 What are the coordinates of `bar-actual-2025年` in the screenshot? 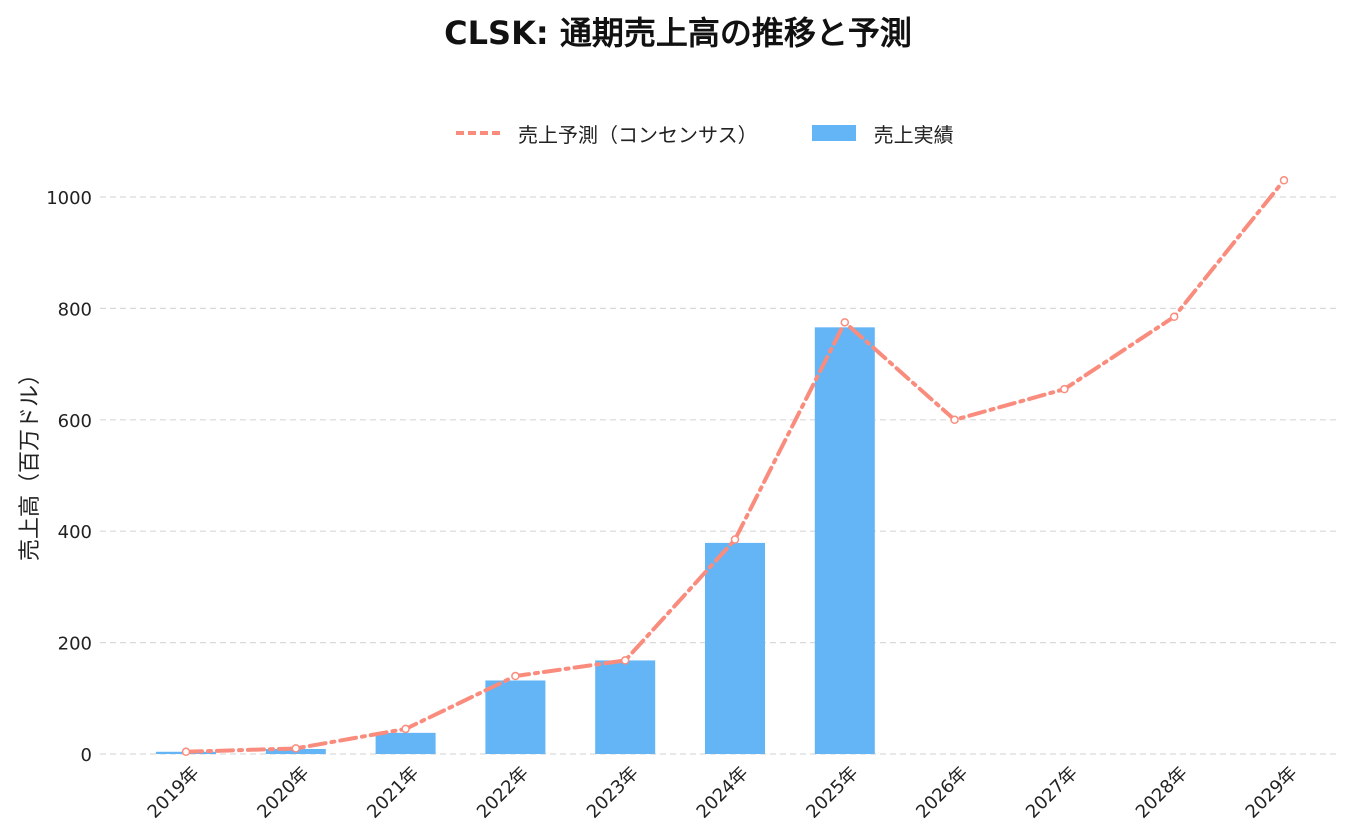 It's located at (844, 540).